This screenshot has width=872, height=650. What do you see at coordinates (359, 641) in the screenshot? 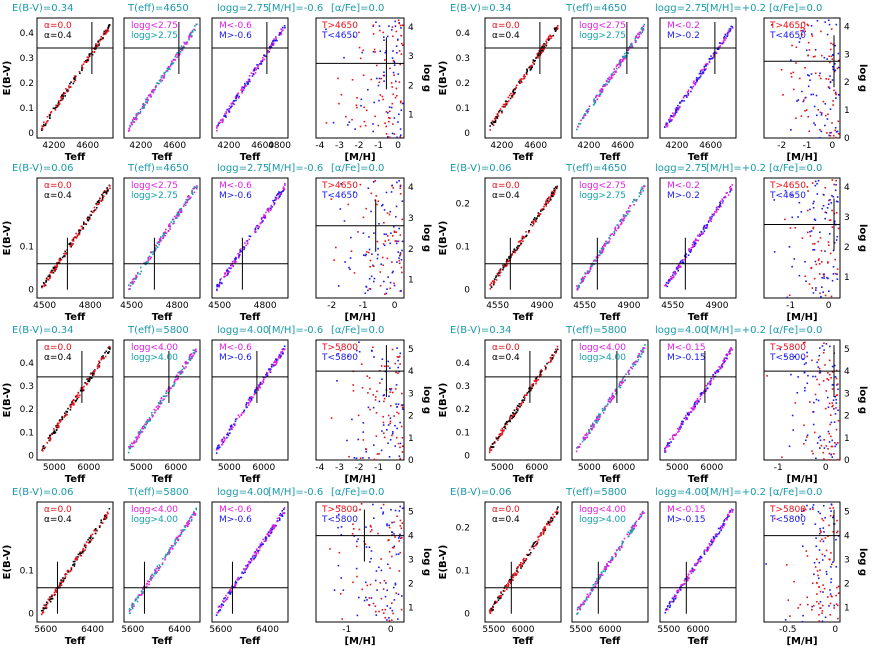
I see `x-axis-label: [M/H]` at bounding box center [359, 641].